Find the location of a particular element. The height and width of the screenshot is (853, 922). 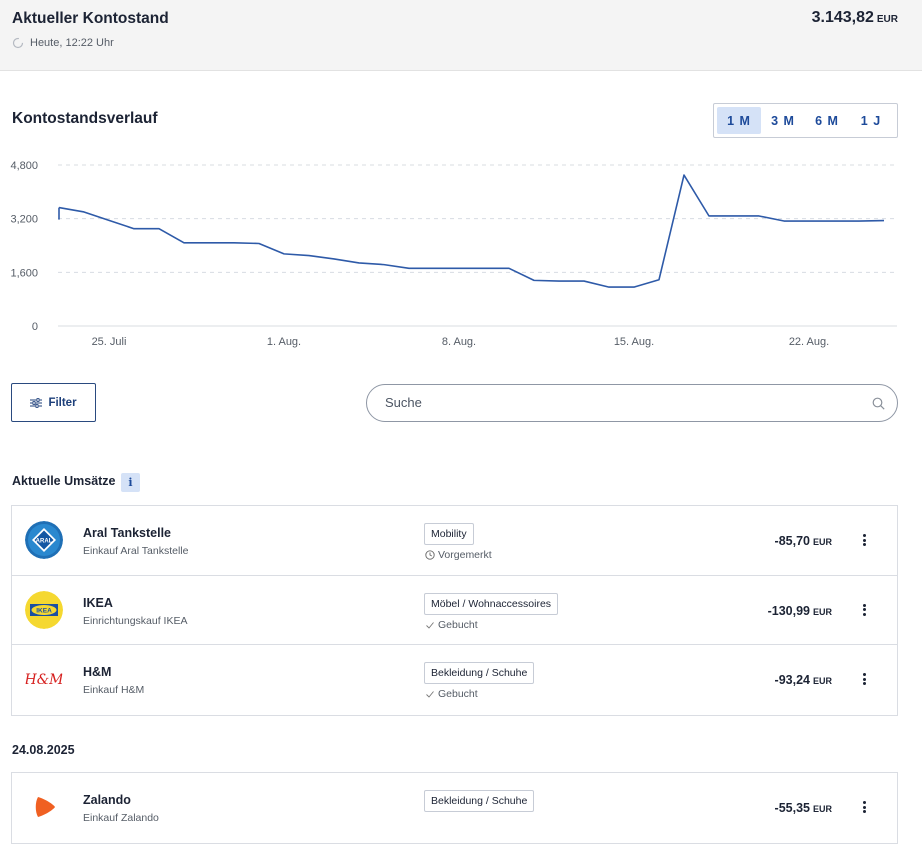

y-tick-label: 0 is located at coordinates (35, 327).